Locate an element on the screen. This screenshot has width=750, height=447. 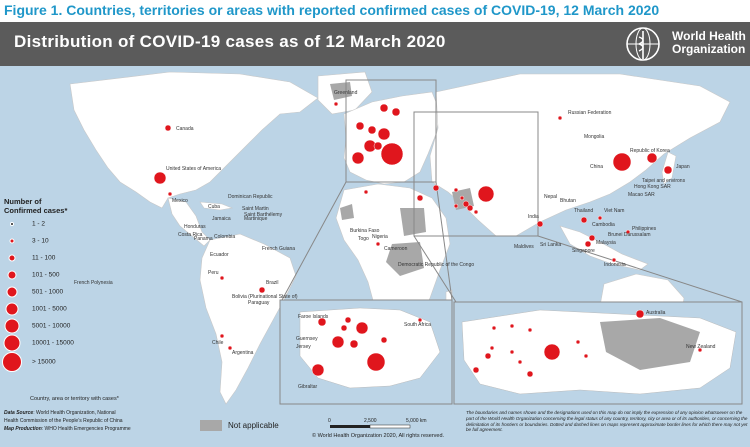
central-africa-grey is located at coordinates (405, 259).